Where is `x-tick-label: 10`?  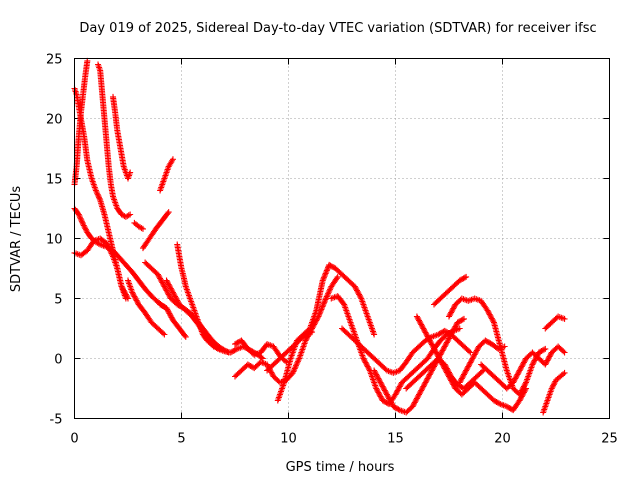 x-tick-label: 10 is located at coordinates (288, 439).